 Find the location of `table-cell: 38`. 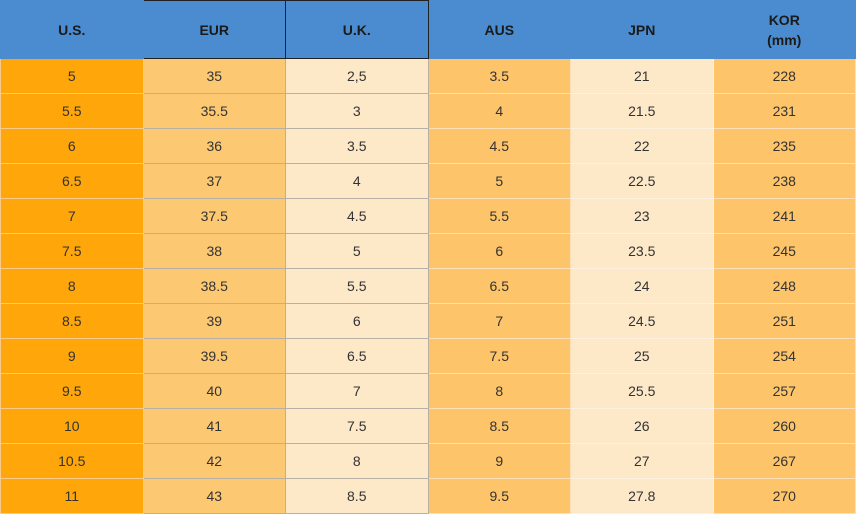

table-cell: 38 is located at coordinates (214, 251).